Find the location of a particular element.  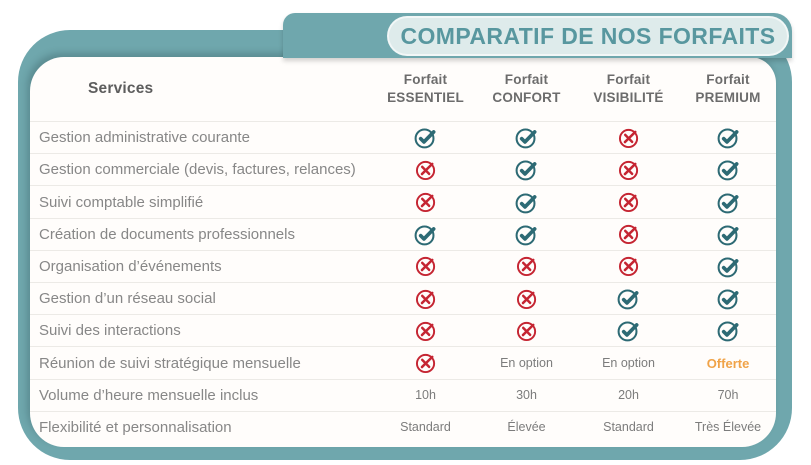

table-row: Création de documents professionnels is located at coordinates (403, 233).